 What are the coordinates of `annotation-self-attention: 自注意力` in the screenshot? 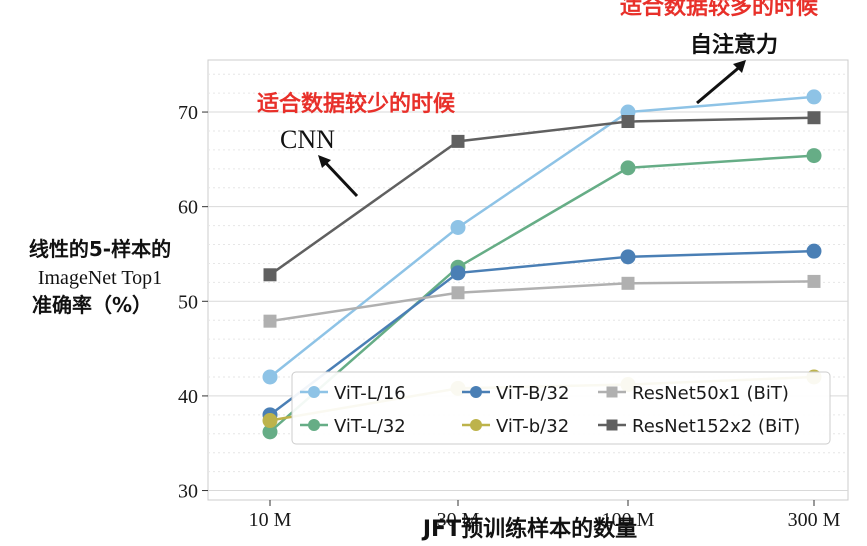 It's located at (734, 45).